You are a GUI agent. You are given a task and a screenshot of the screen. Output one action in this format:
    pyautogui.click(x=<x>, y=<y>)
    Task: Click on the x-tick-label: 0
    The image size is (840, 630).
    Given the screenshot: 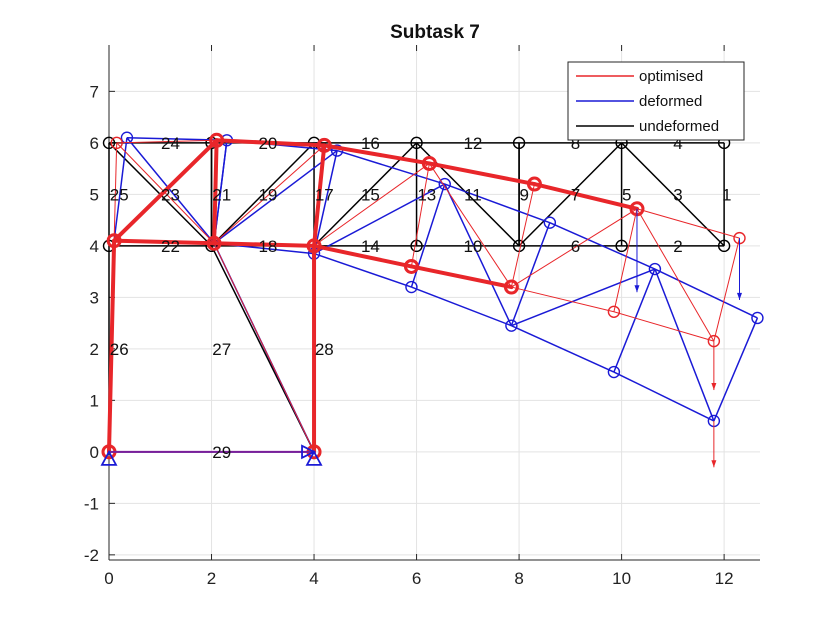 What is the action you would take?
    pyautogui.click(x=108, y=578)
    